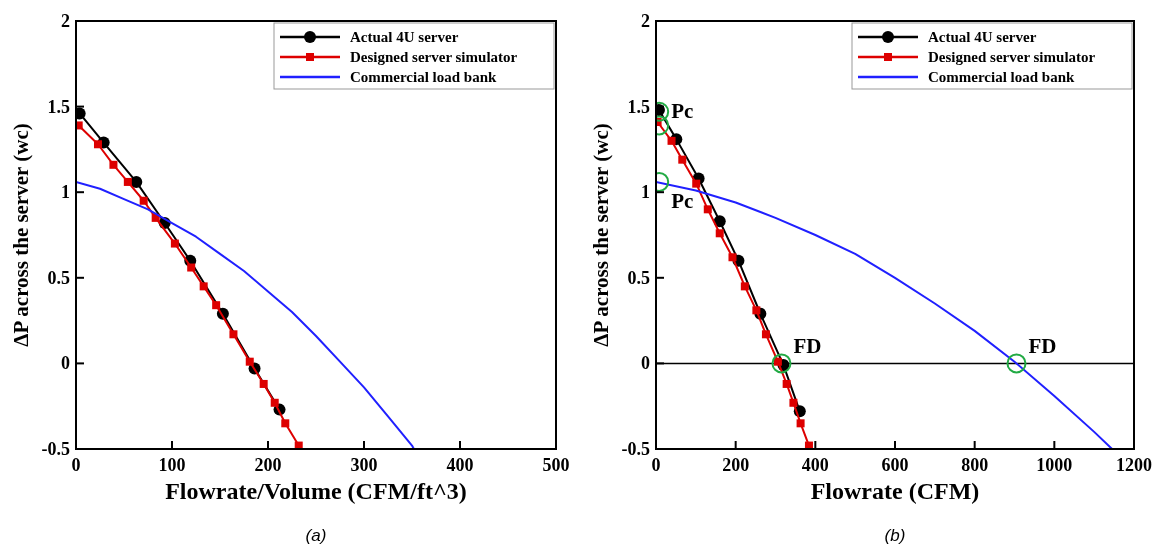 The image size is (1164, 558). I want to click on x-axis-title: Flowrate/Volume (CFM/ft^3), so click(316, 491).